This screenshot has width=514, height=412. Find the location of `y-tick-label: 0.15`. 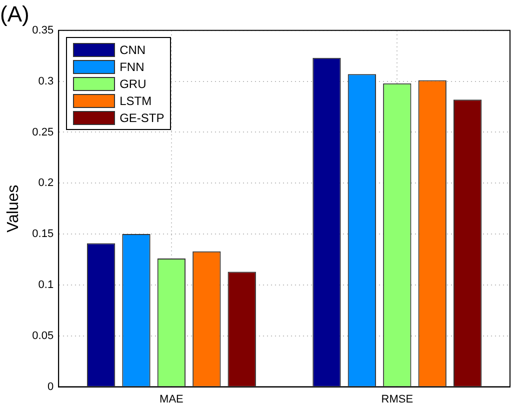

y-tick-label: 0.15 is located at coordinates (43, 234).